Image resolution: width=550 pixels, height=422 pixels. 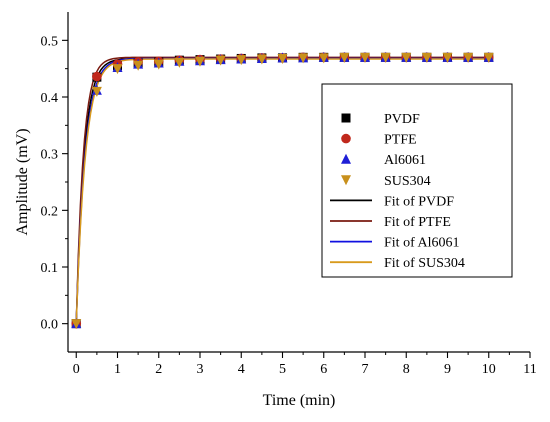 I want to click on legend-label: Fit of PVDF, so click(x=419, y=201).